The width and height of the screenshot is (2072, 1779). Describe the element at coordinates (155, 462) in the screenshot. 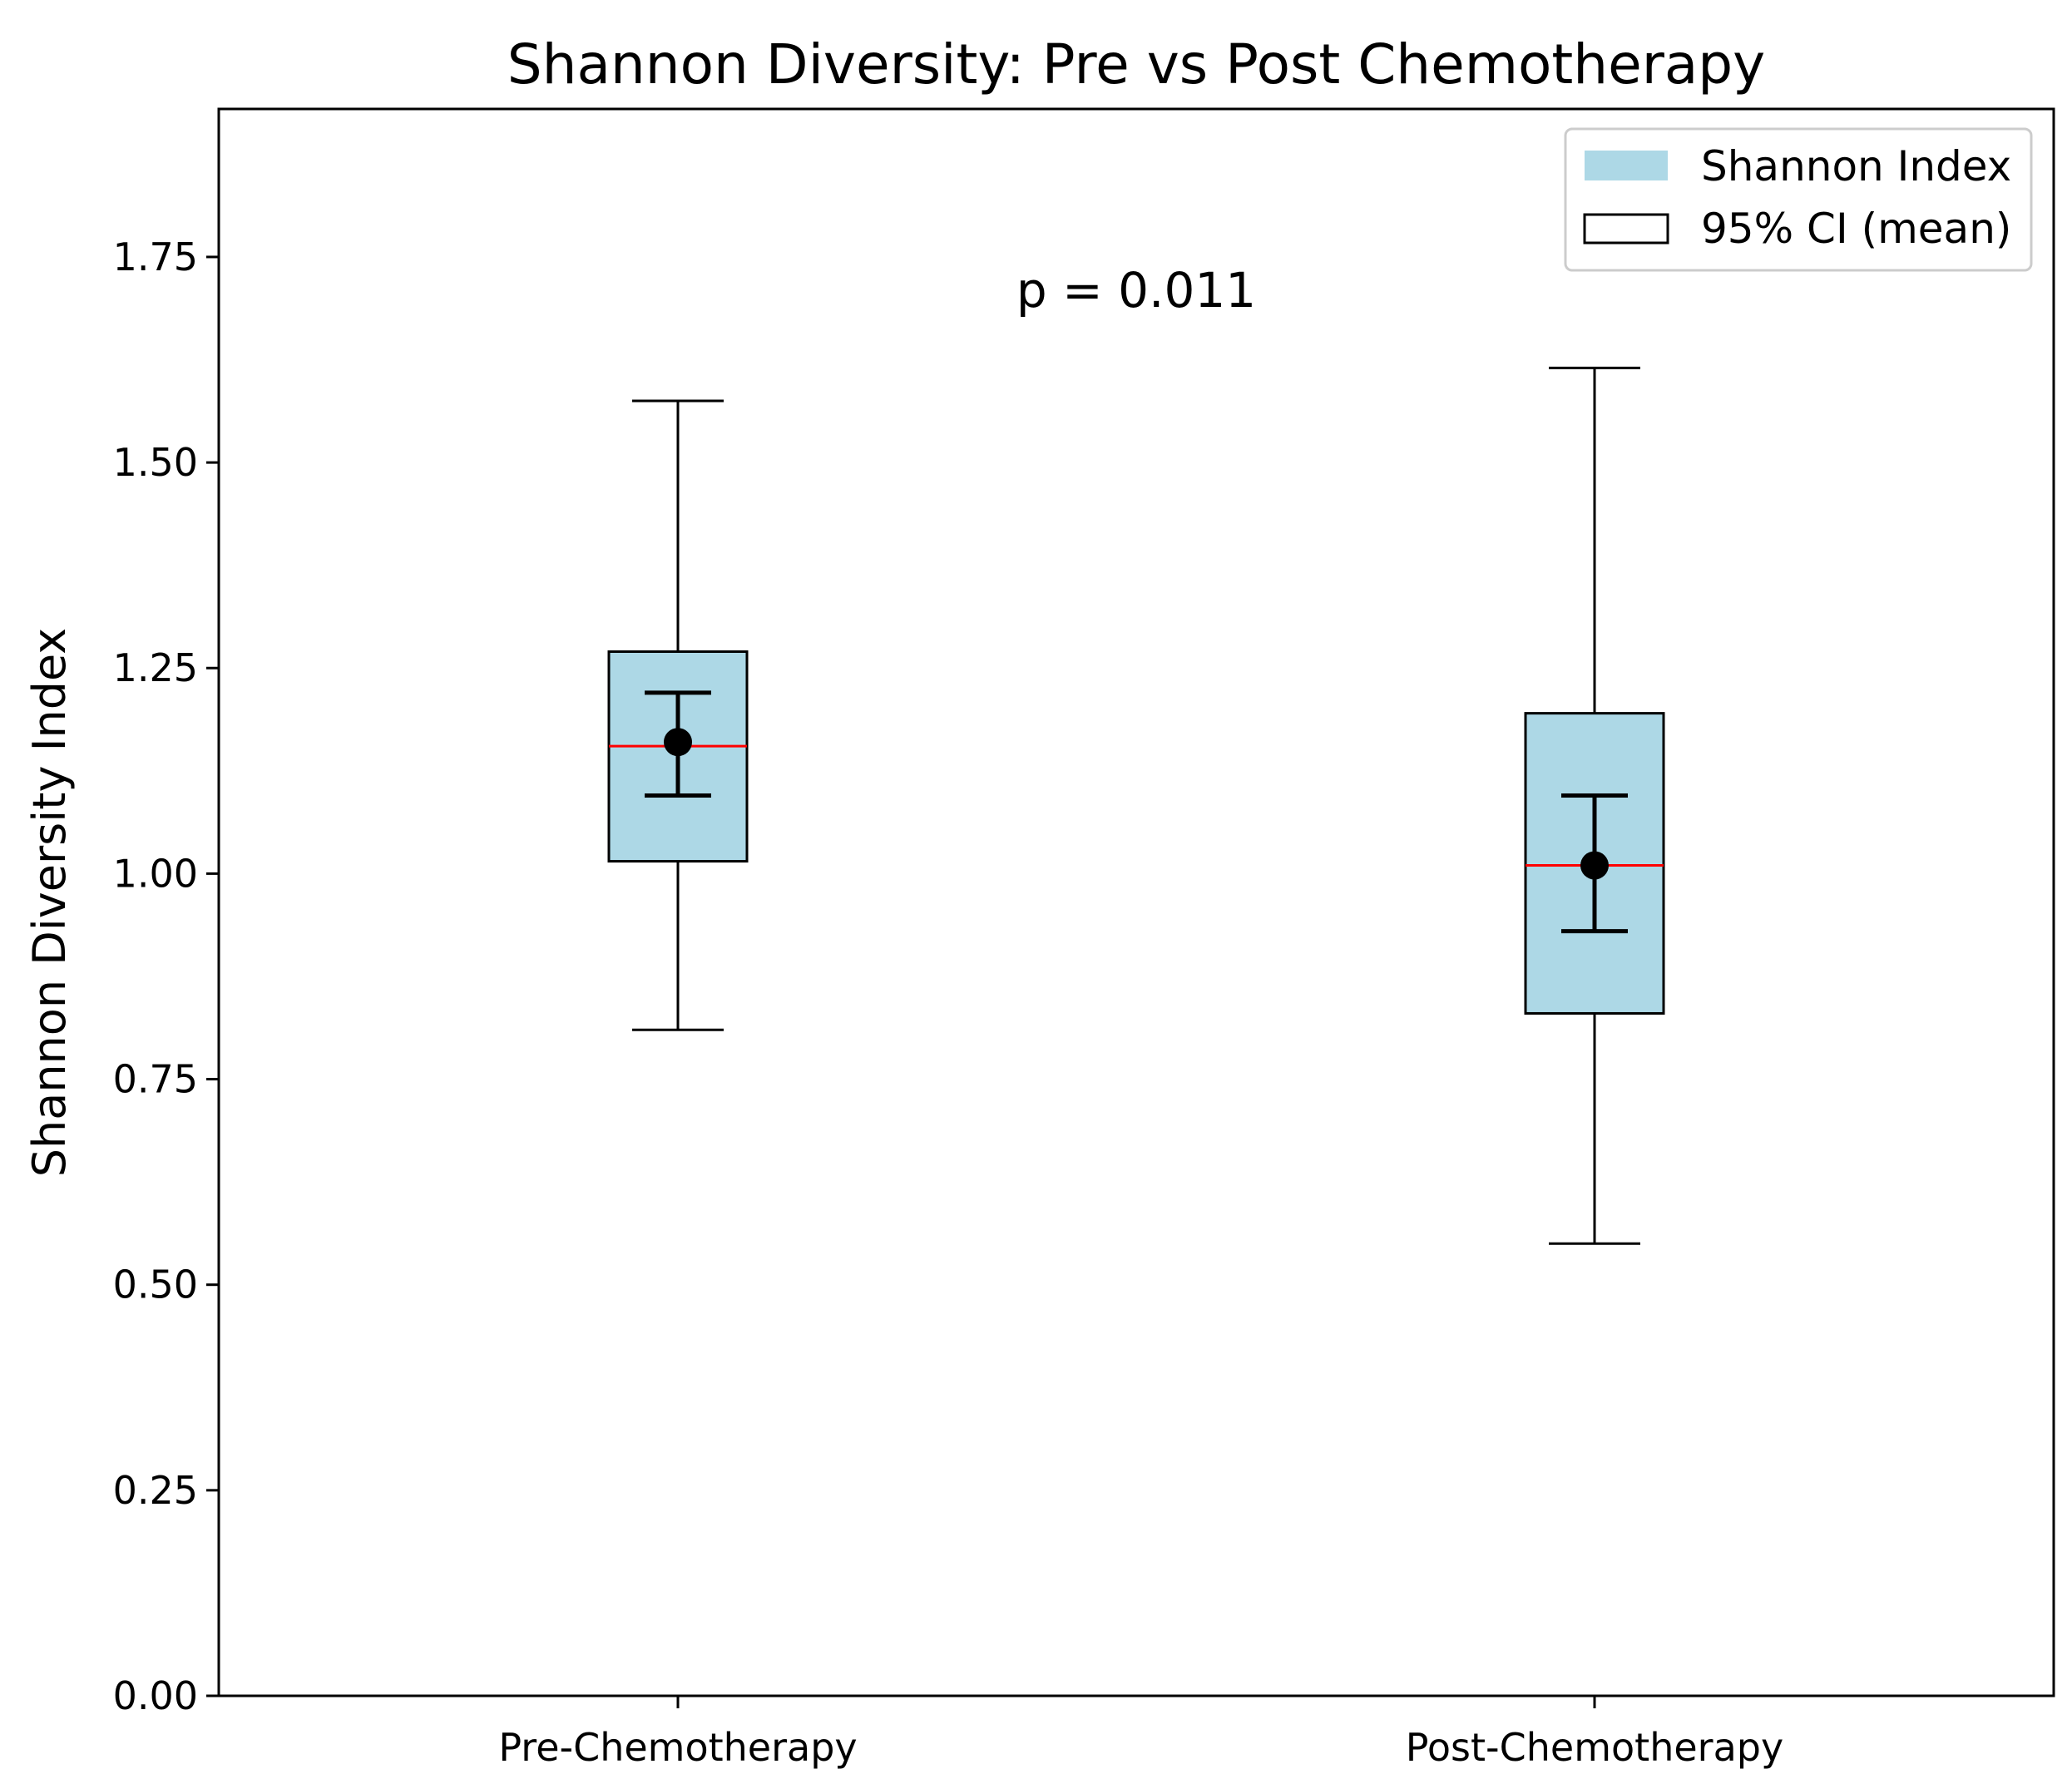

I see `y-tick-label: 1.50` at that location.